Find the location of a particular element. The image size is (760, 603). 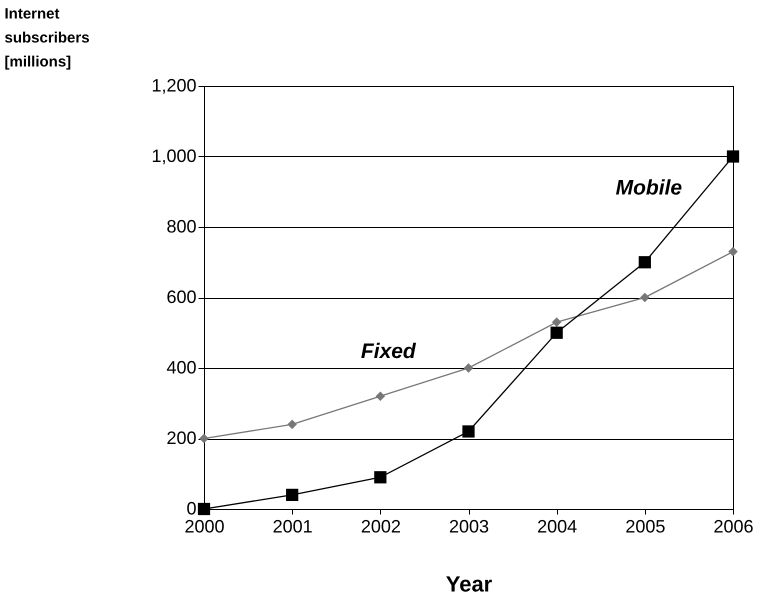

x-tick-label: 2001 is located at coordinates (292, 526).